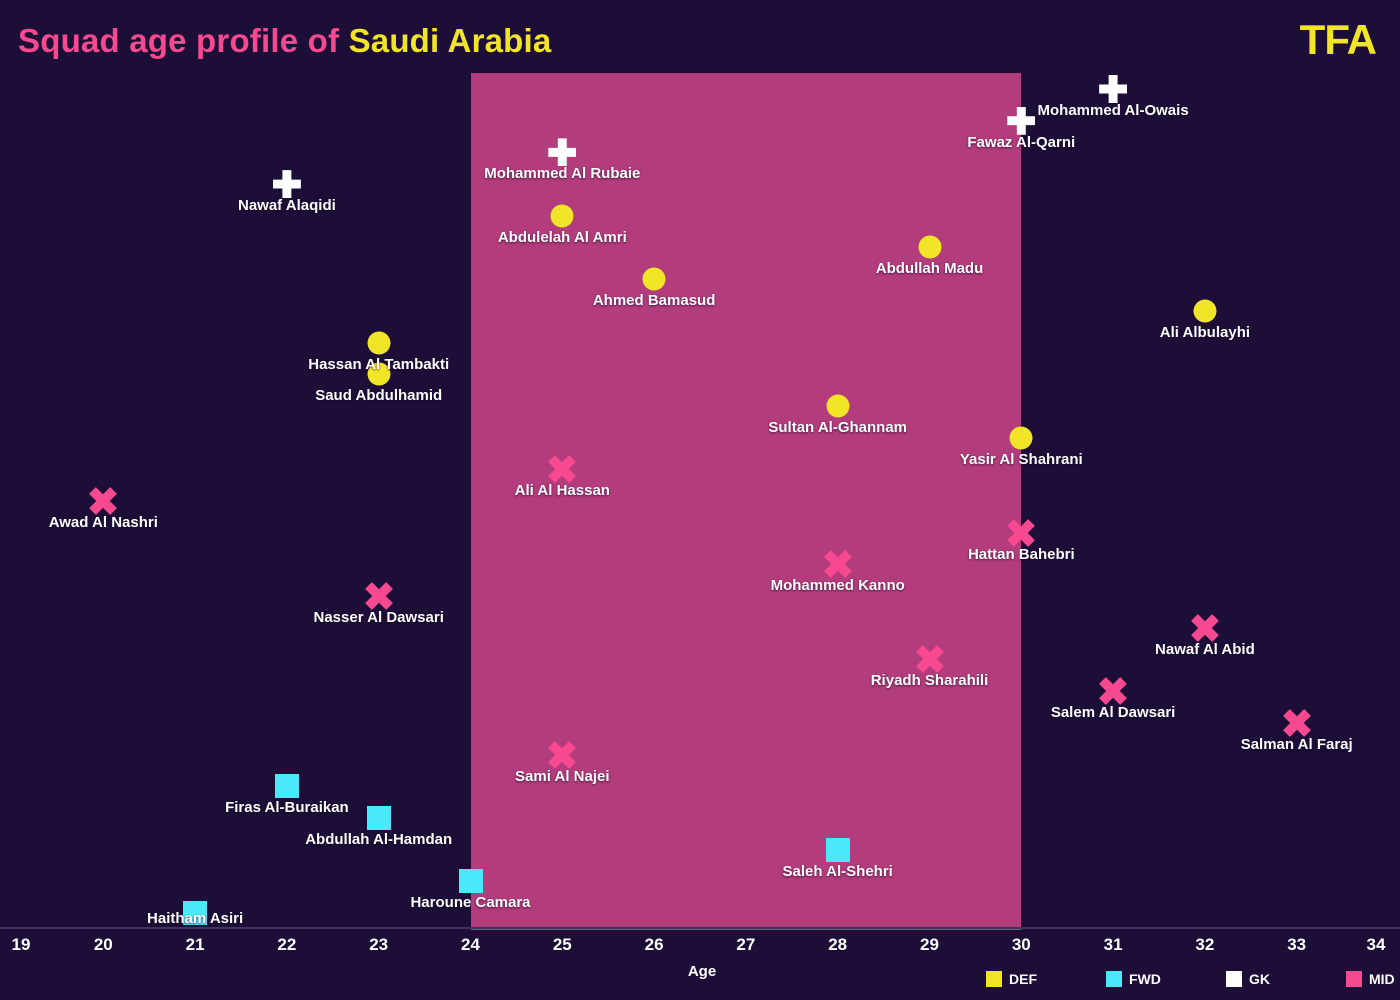  Describe the element at coordinates (450, 40) in the screenshot. I see `title-team: Saudi Arabia` at that location.